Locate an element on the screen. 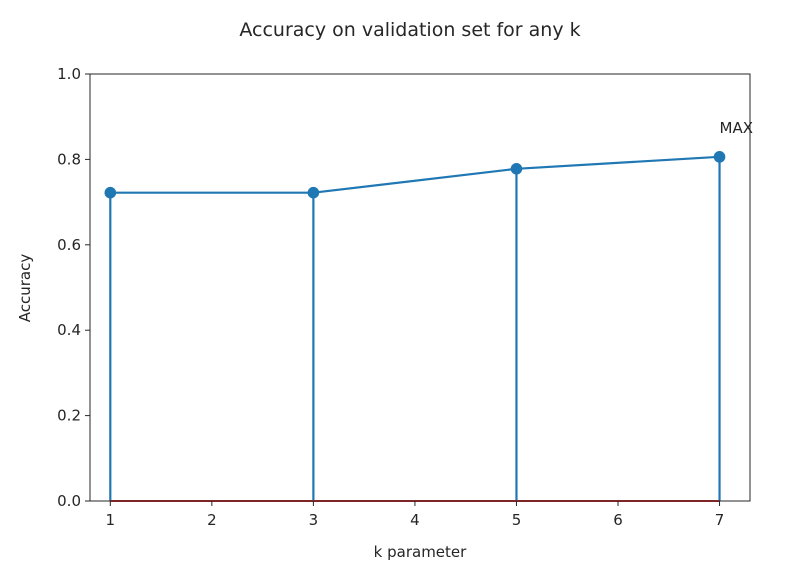 Image resolution: width=812 pixels, height=580 pixels. x-tick-label: 4 is located at coordinates (415, 520).